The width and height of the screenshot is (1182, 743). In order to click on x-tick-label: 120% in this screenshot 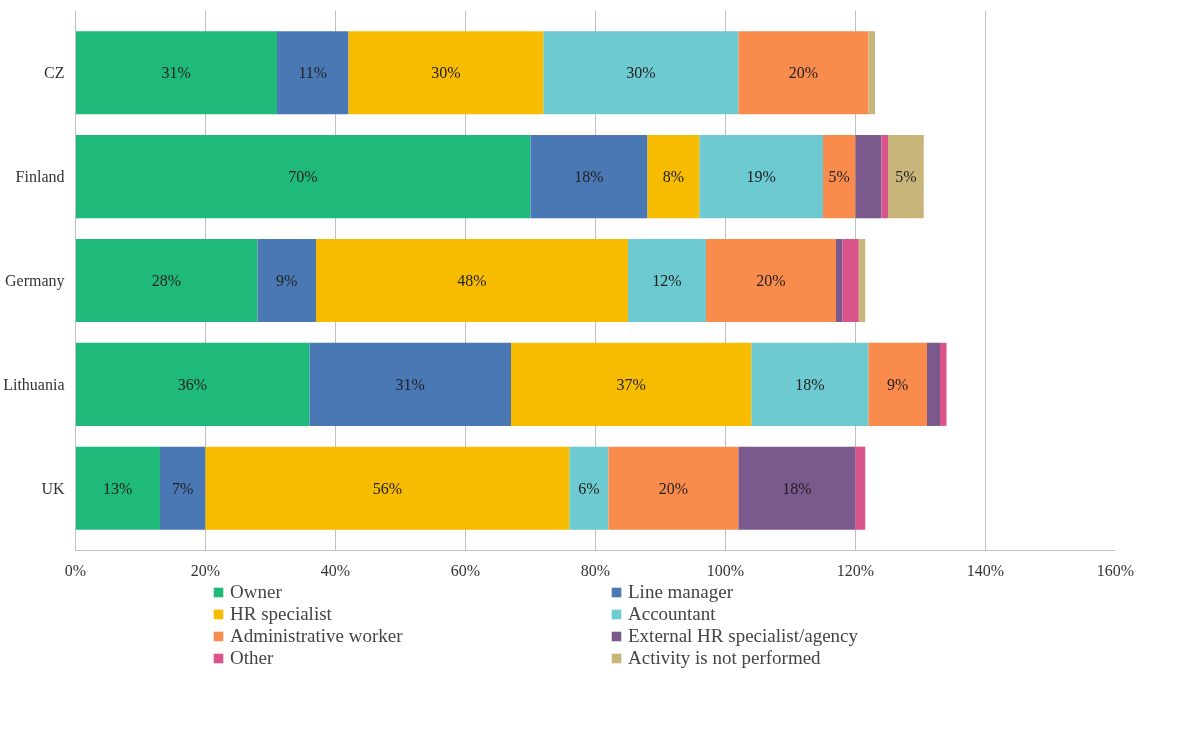, I will do `click(855, 570)`.